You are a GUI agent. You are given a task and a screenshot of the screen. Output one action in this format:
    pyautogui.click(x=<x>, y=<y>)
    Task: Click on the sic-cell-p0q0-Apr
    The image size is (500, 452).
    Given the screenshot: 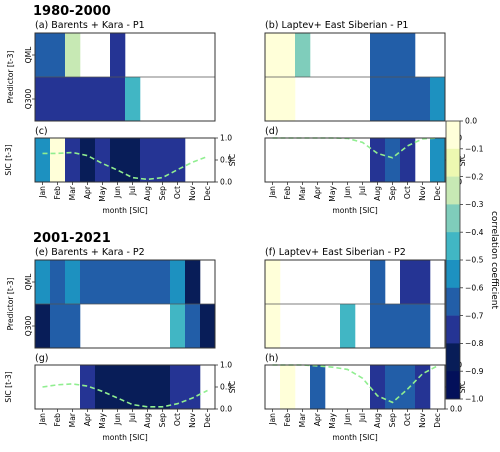 What is the action you would take?
    pyautogui.click(x=88, y=160)
    